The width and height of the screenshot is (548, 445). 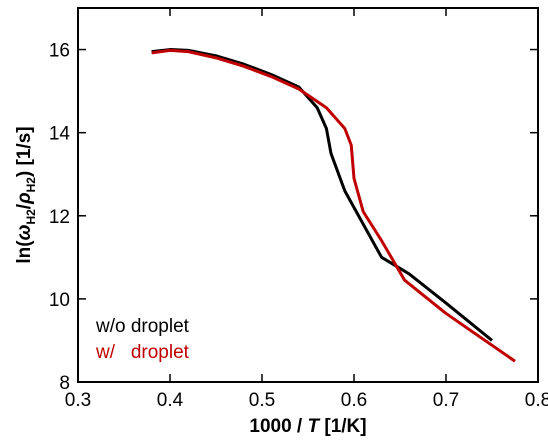 I want to click on y-label-part: ln(, so click(x=24, y=252).